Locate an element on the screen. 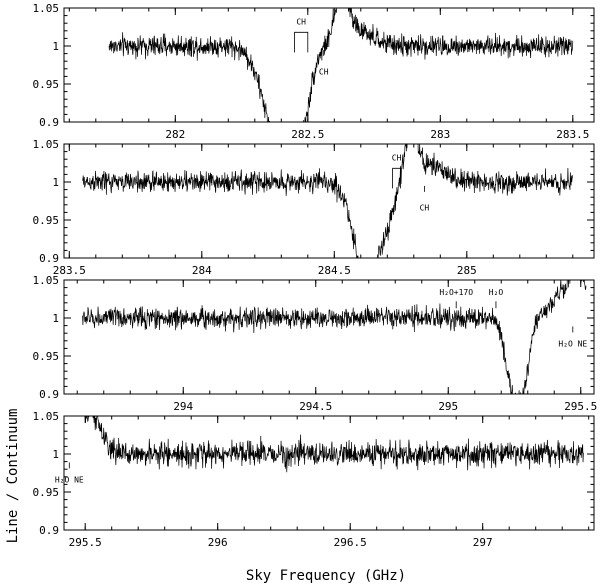  x-tick-label: 297 is located at coordinates (483, 542).